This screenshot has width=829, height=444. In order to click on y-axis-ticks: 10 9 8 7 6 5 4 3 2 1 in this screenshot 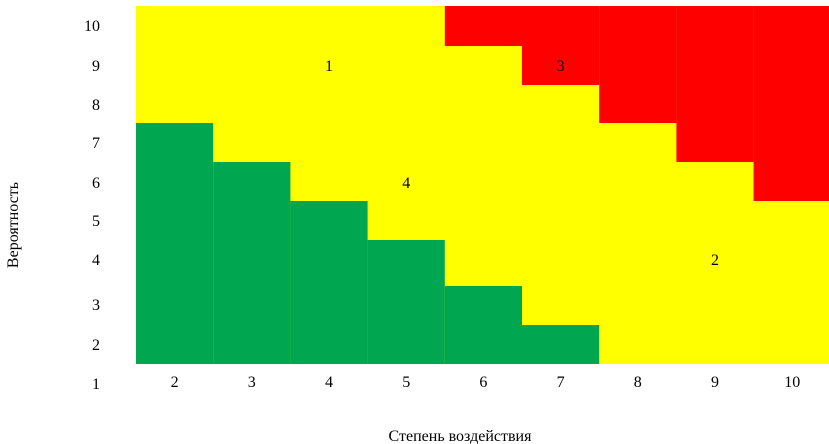, I will do `click(92, 205)`.